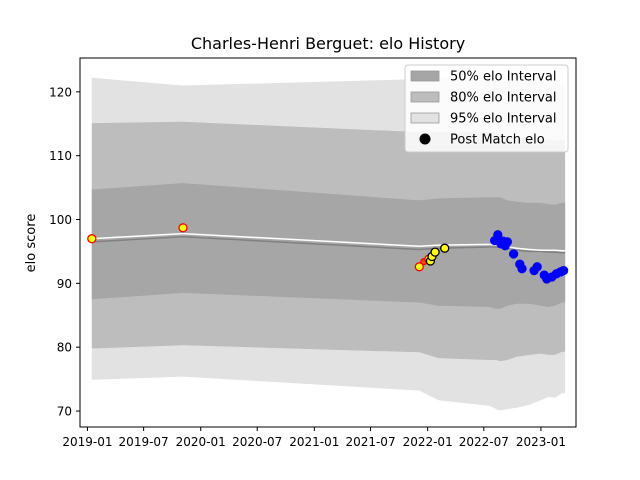  What do you see at coordinates (425, 97) in the screenshot?
I see `legend-swatch-band80` at bounding box center [425, 97].